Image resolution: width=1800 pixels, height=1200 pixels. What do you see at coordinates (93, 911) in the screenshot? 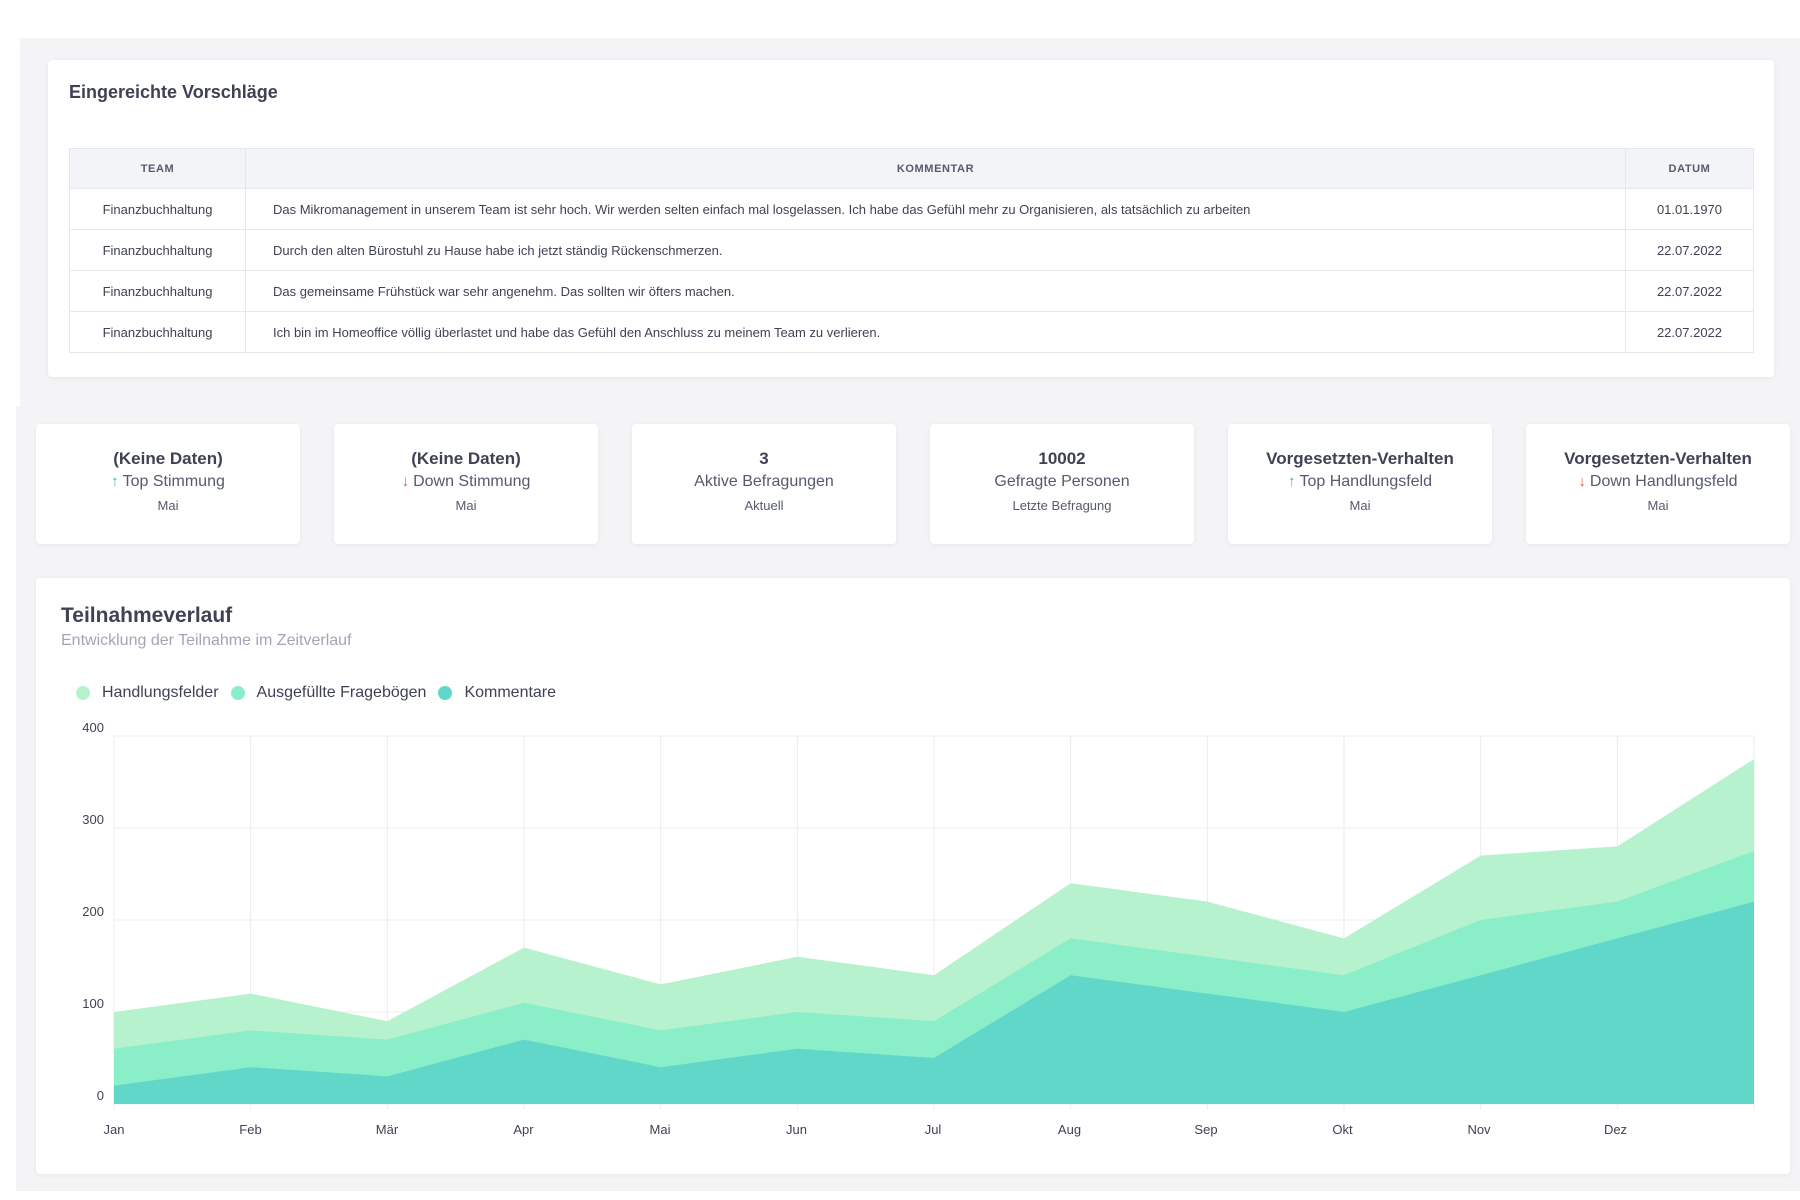
I see `y-tick-label: 200` at bounding box center [93, 911].